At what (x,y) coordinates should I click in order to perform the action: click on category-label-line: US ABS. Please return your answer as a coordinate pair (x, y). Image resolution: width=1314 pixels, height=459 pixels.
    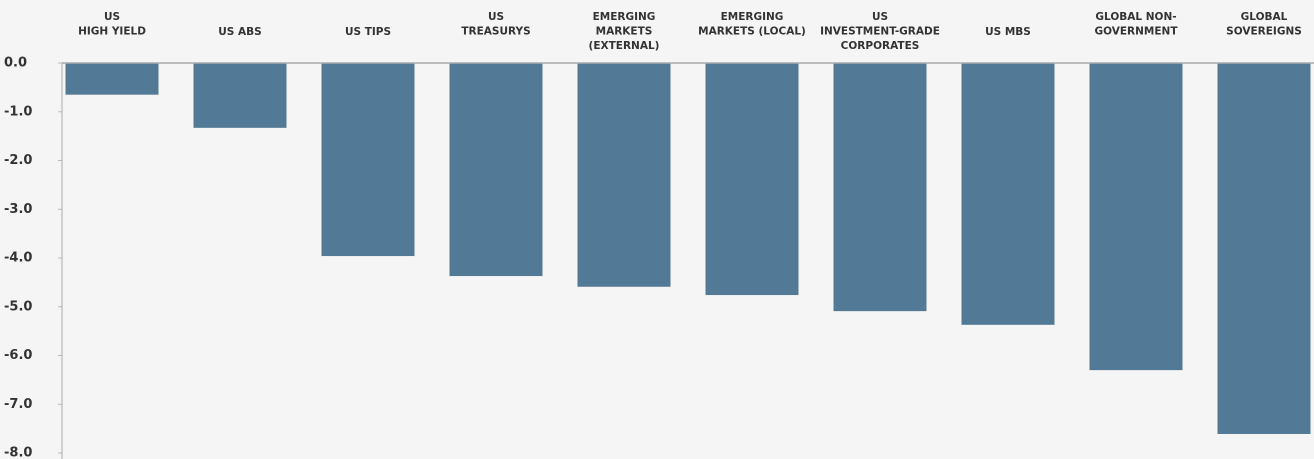
    Looking at the image, I should click on (239, 32).